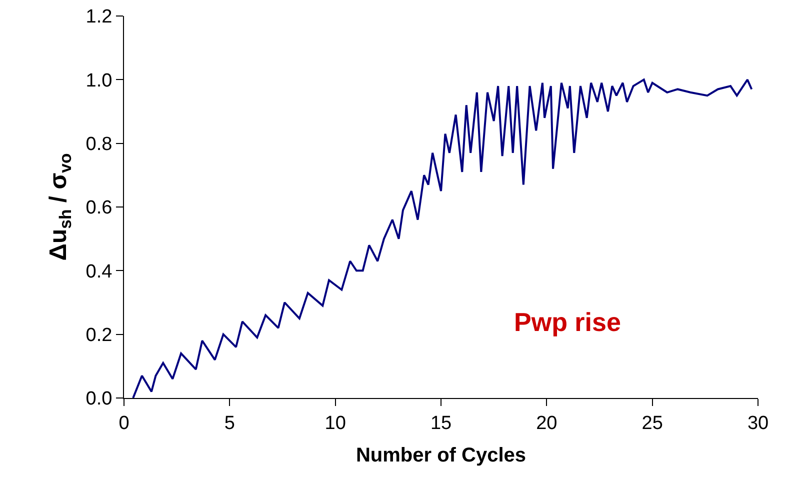 The image size is (785, 494). I want to click on x-tick-label: 15, so click(441, 423).